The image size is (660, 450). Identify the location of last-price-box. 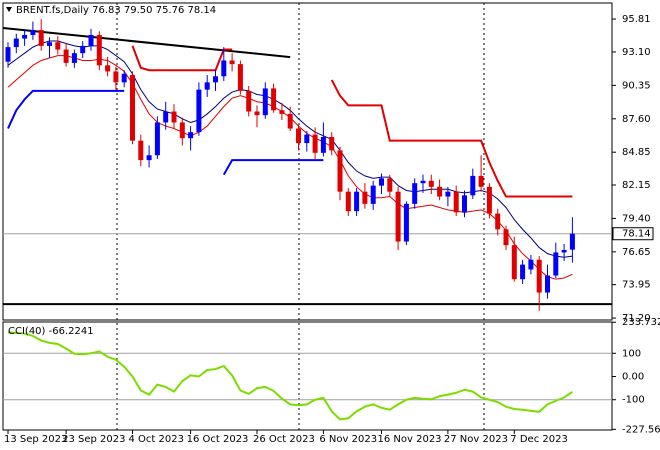
(633, 234).